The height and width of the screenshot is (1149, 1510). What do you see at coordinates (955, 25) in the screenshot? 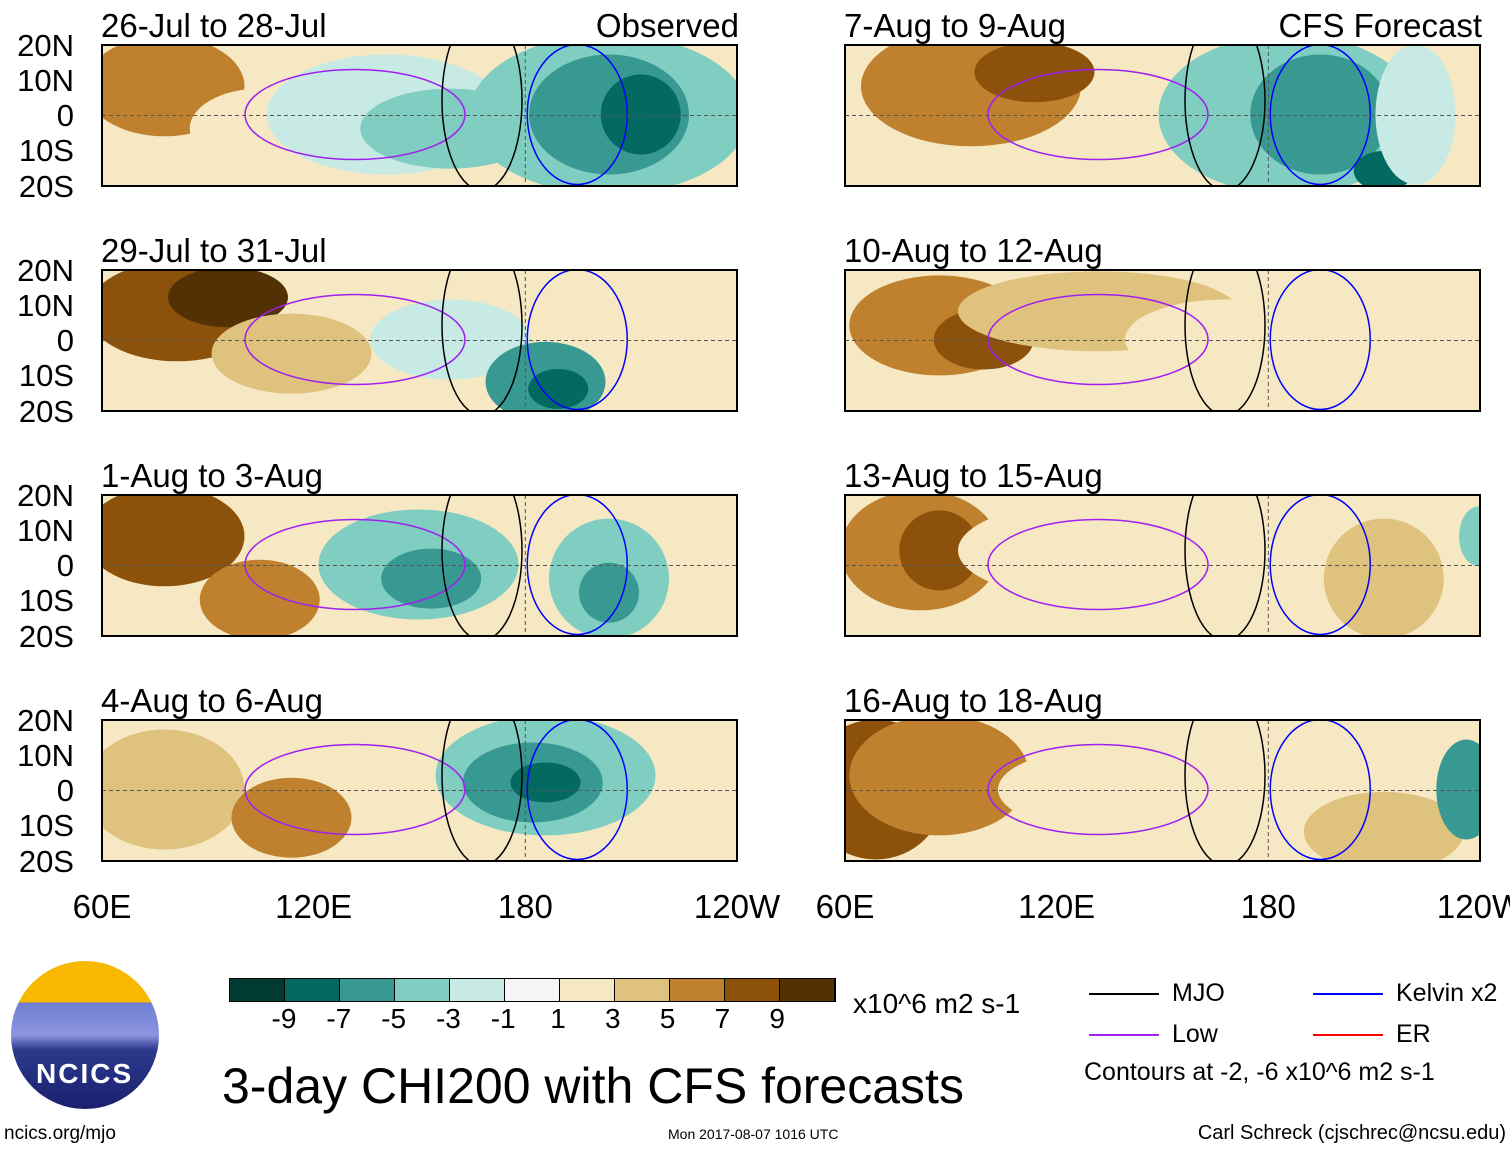
I see `panel-title: 7-Aug to 9-Aug` at bounding box center [955, 25].